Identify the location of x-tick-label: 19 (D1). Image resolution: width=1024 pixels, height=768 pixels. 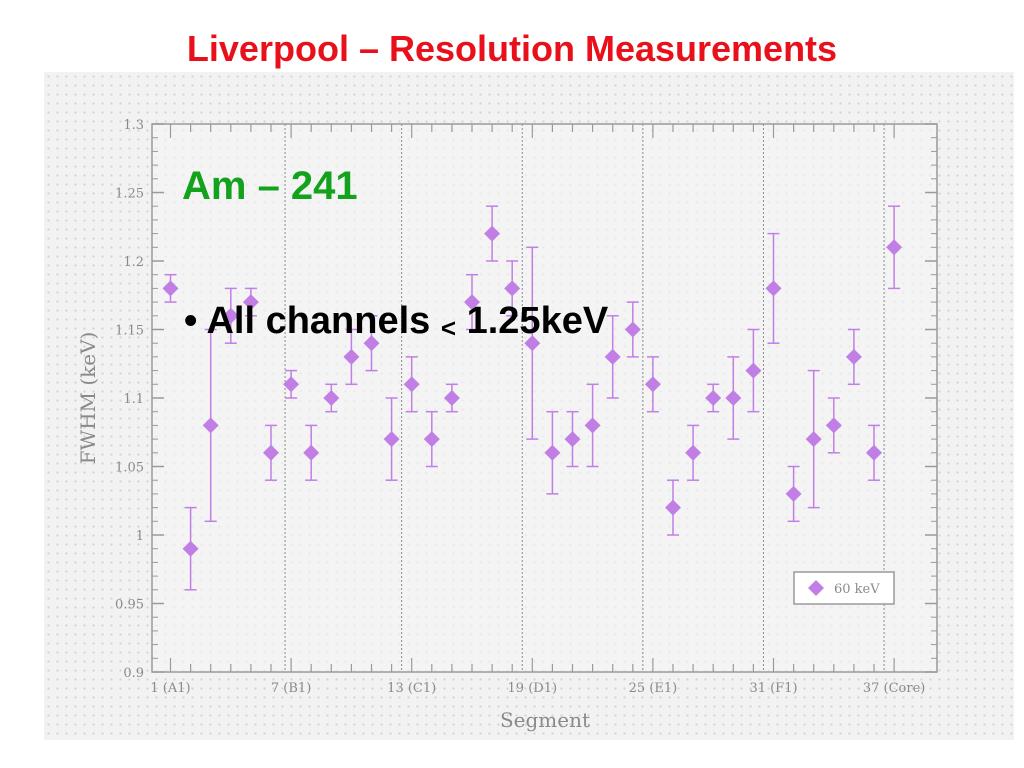
(533, 688).